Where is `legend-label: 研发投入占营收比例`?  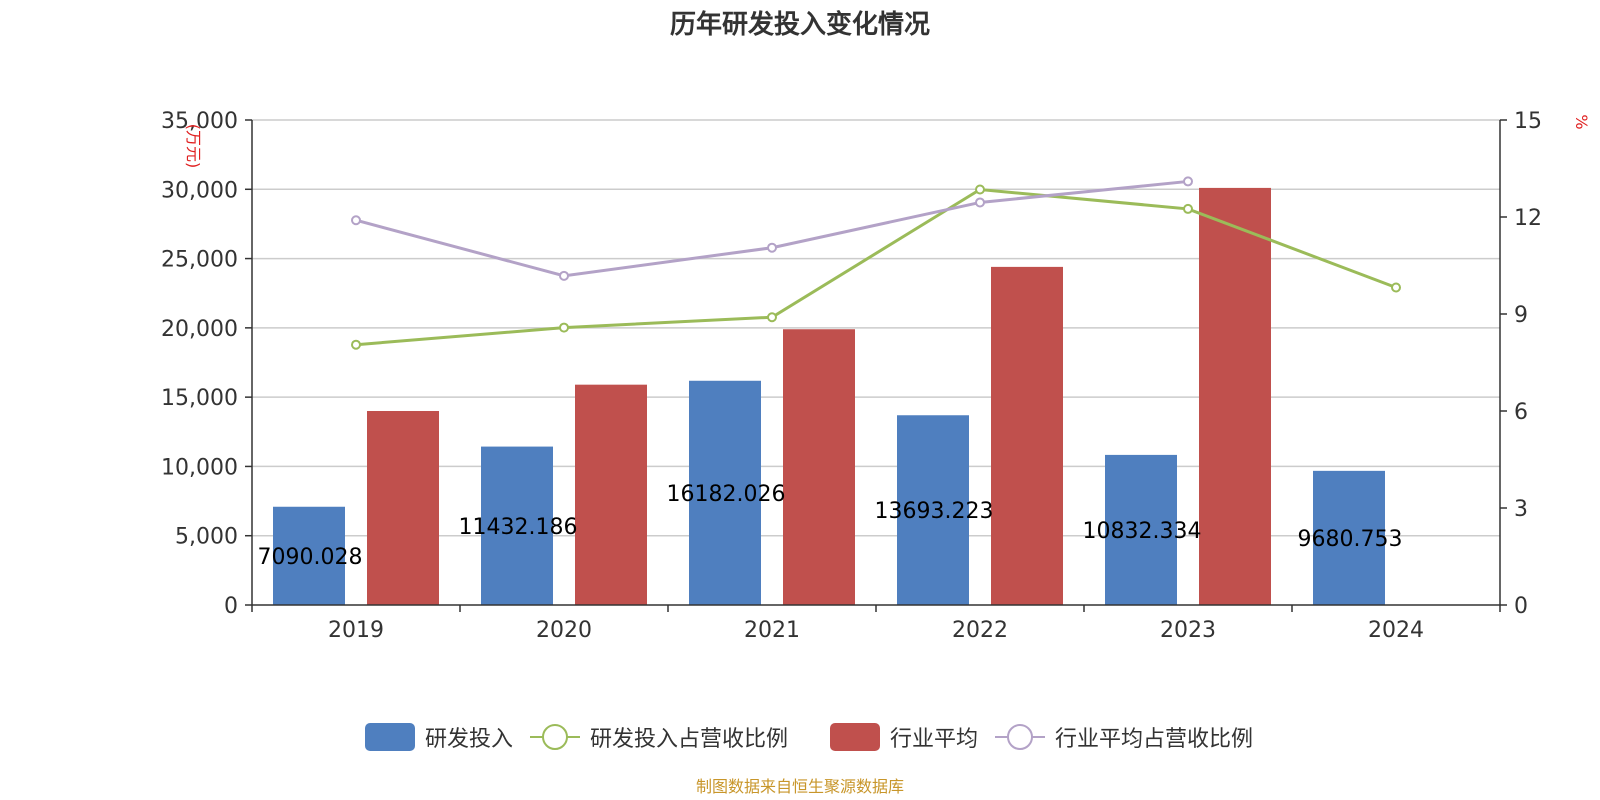 legend-label: 研发投入占营收比例 is located at coordinates (689, 739).